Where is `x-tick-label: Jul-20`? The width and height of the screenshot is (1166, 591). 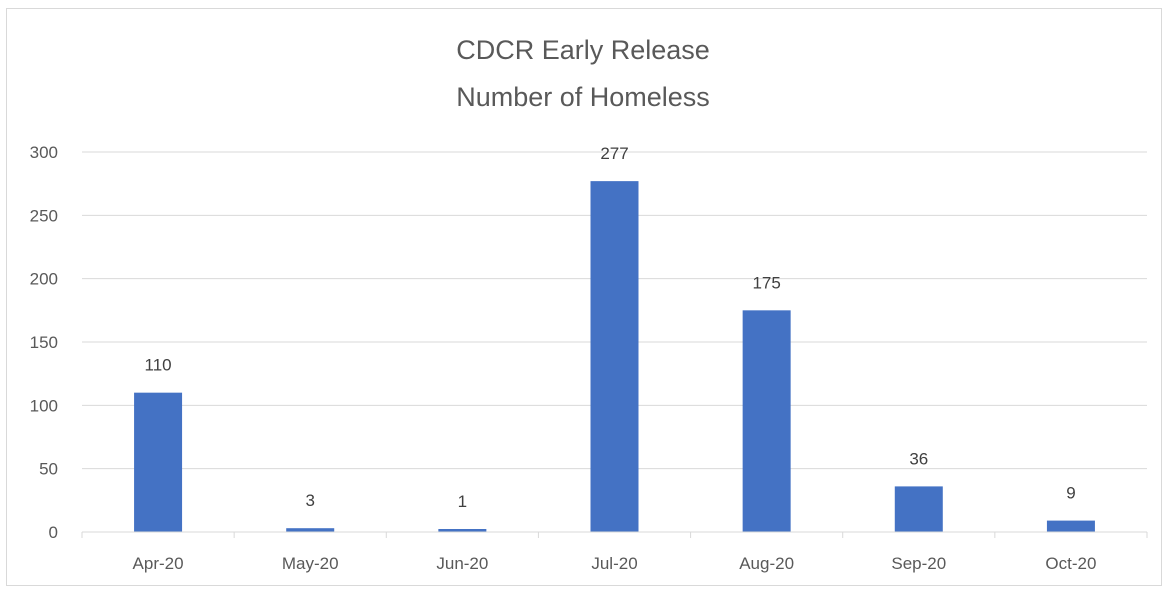
x-tick-label: Jul-20 is located at coordinates (614, 563).